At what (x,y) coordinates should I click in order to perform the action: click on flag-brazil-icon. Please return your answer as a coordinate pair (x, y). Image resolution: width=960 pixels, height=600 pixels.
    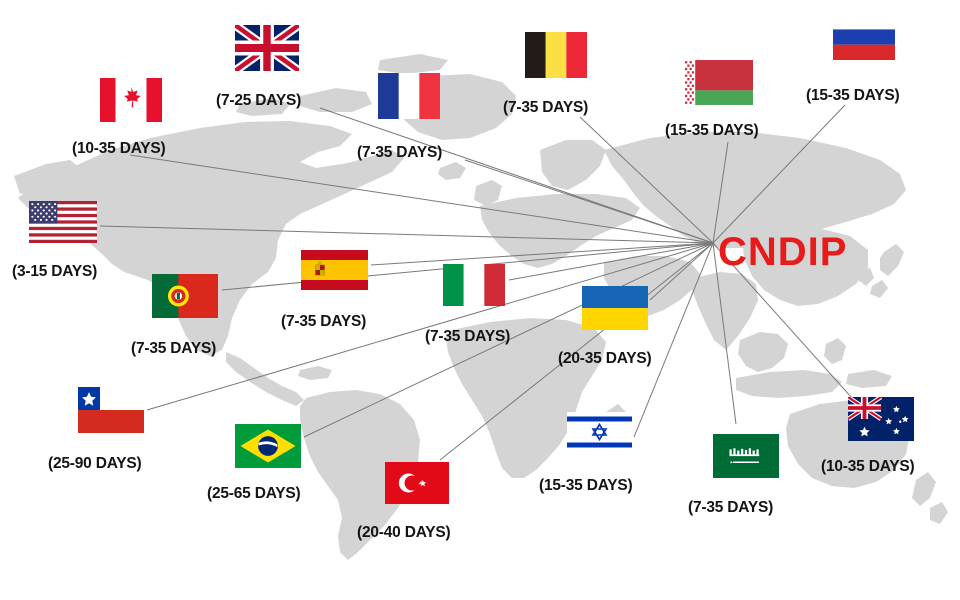
    Looking at the image, I should click on (268, 446).